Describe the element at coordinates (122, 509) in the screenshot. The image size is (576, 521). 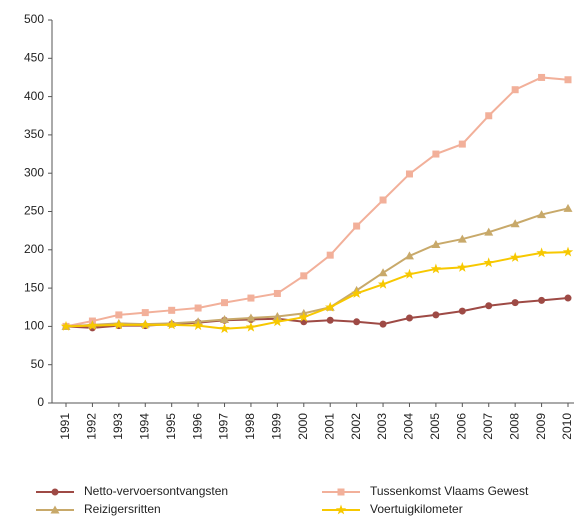
I see `legend-label: Reizigersritten` at that location.